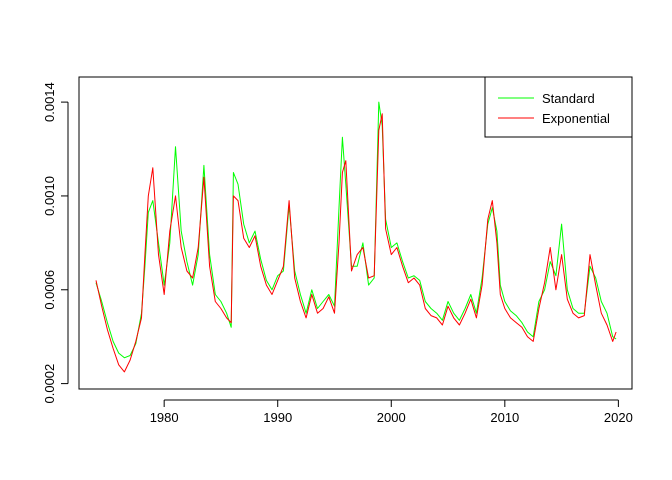 The height and width of the screenshot is (480, 672). What do you see at coordinates (49, 102) in the screenshot?
I see `y-tick-label: 0.0014` at bounding box center [49, 102].